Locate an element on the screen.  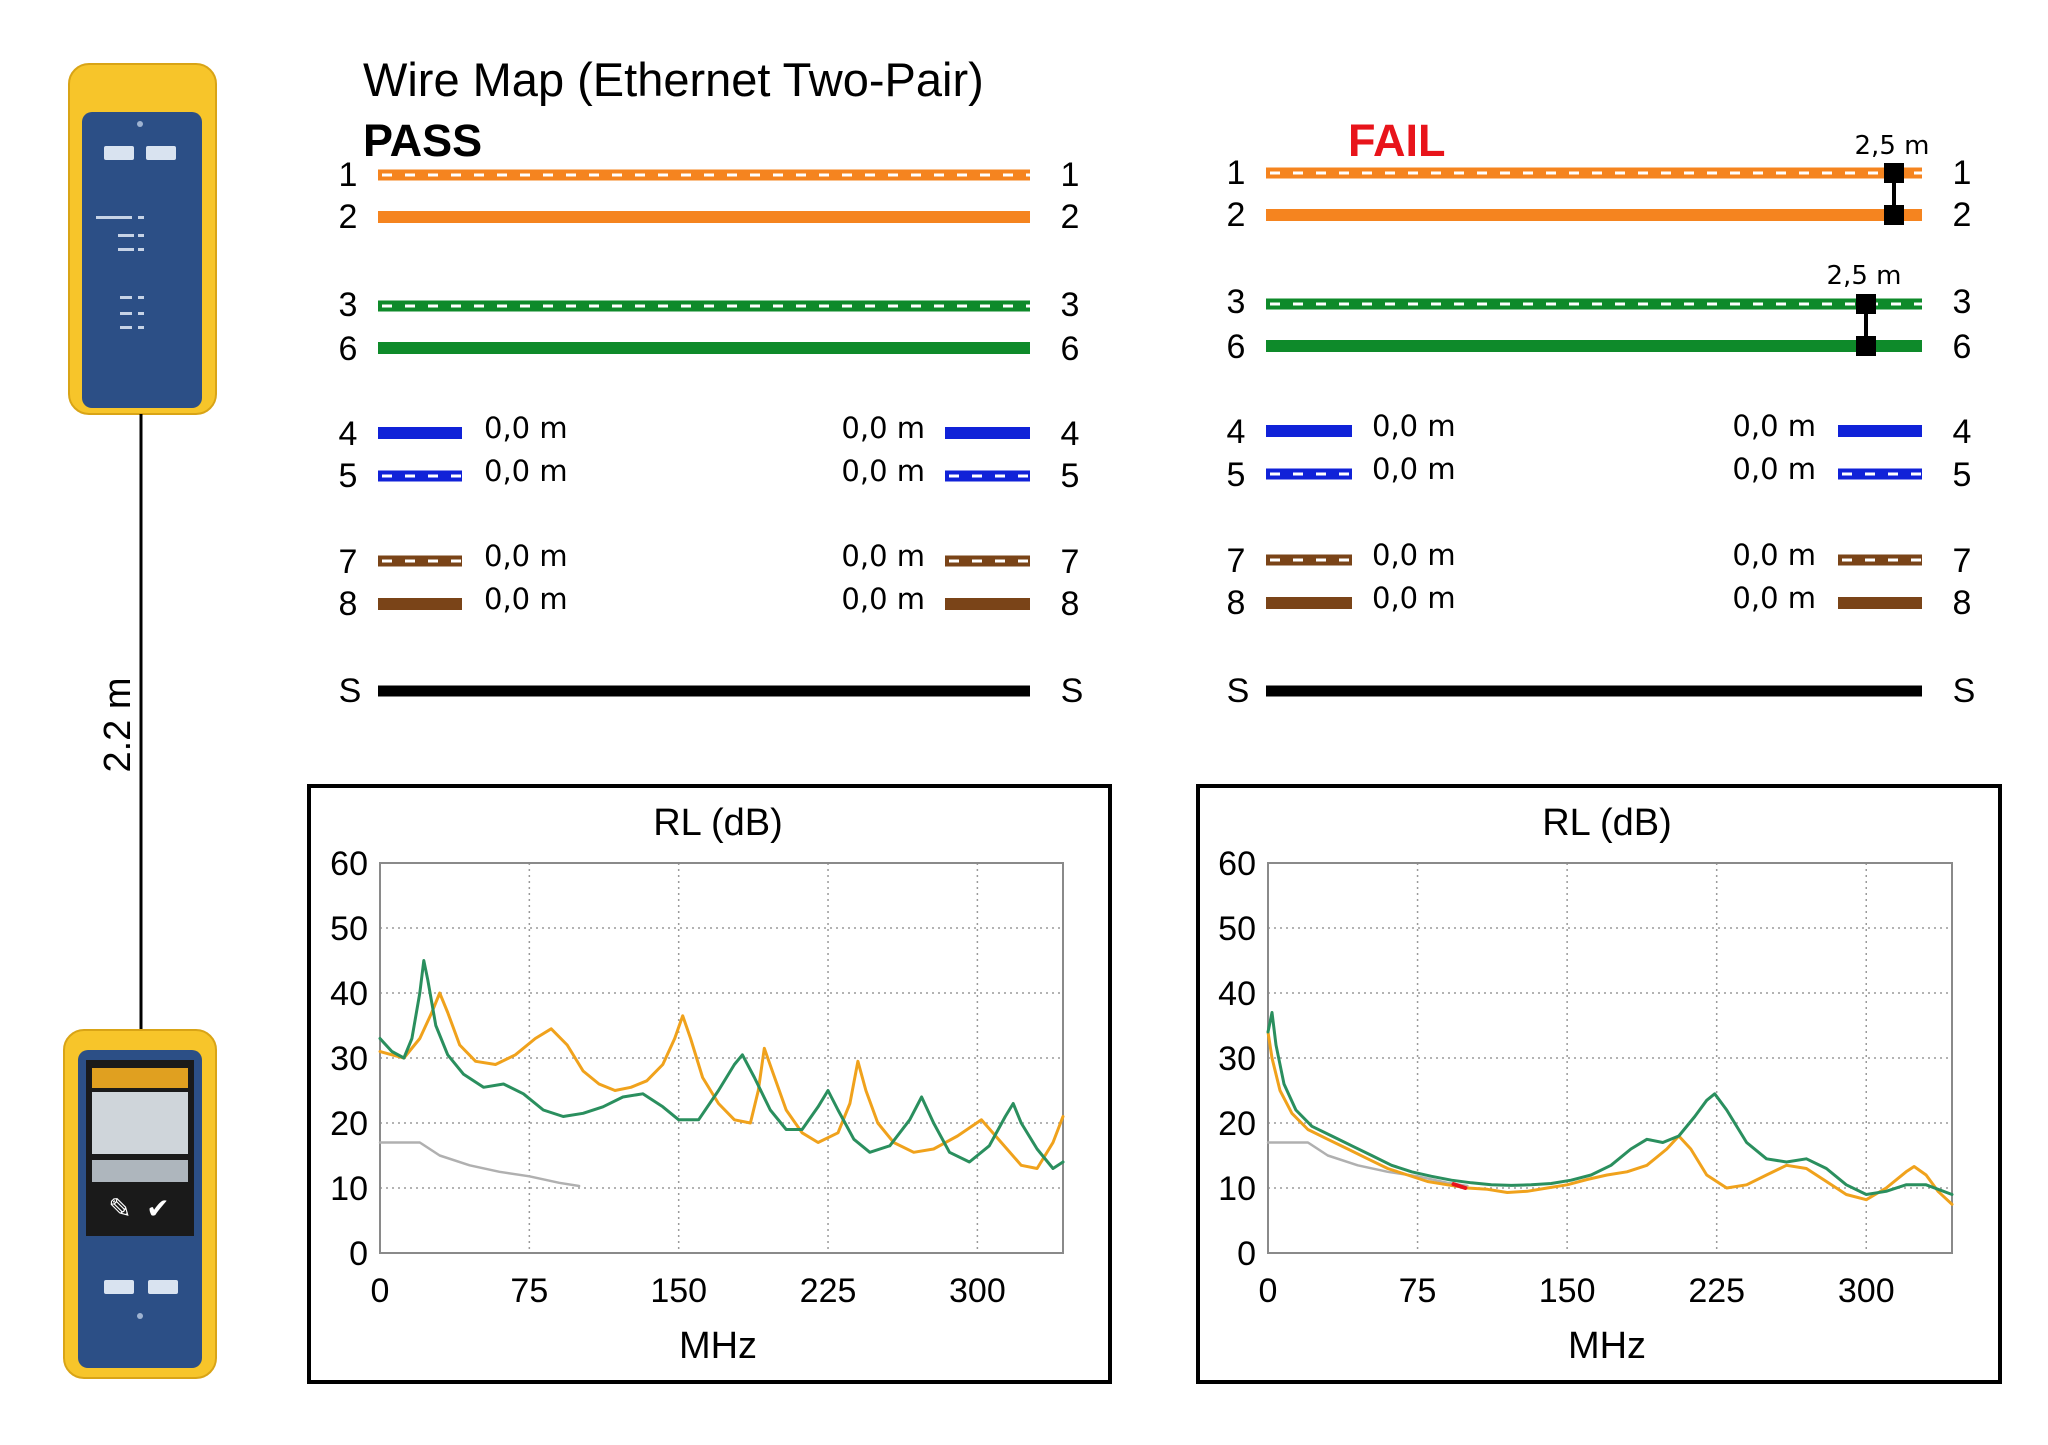
page-title: Wire Map (Ethernet Two-Pair) is located at coordinates (673, 79).